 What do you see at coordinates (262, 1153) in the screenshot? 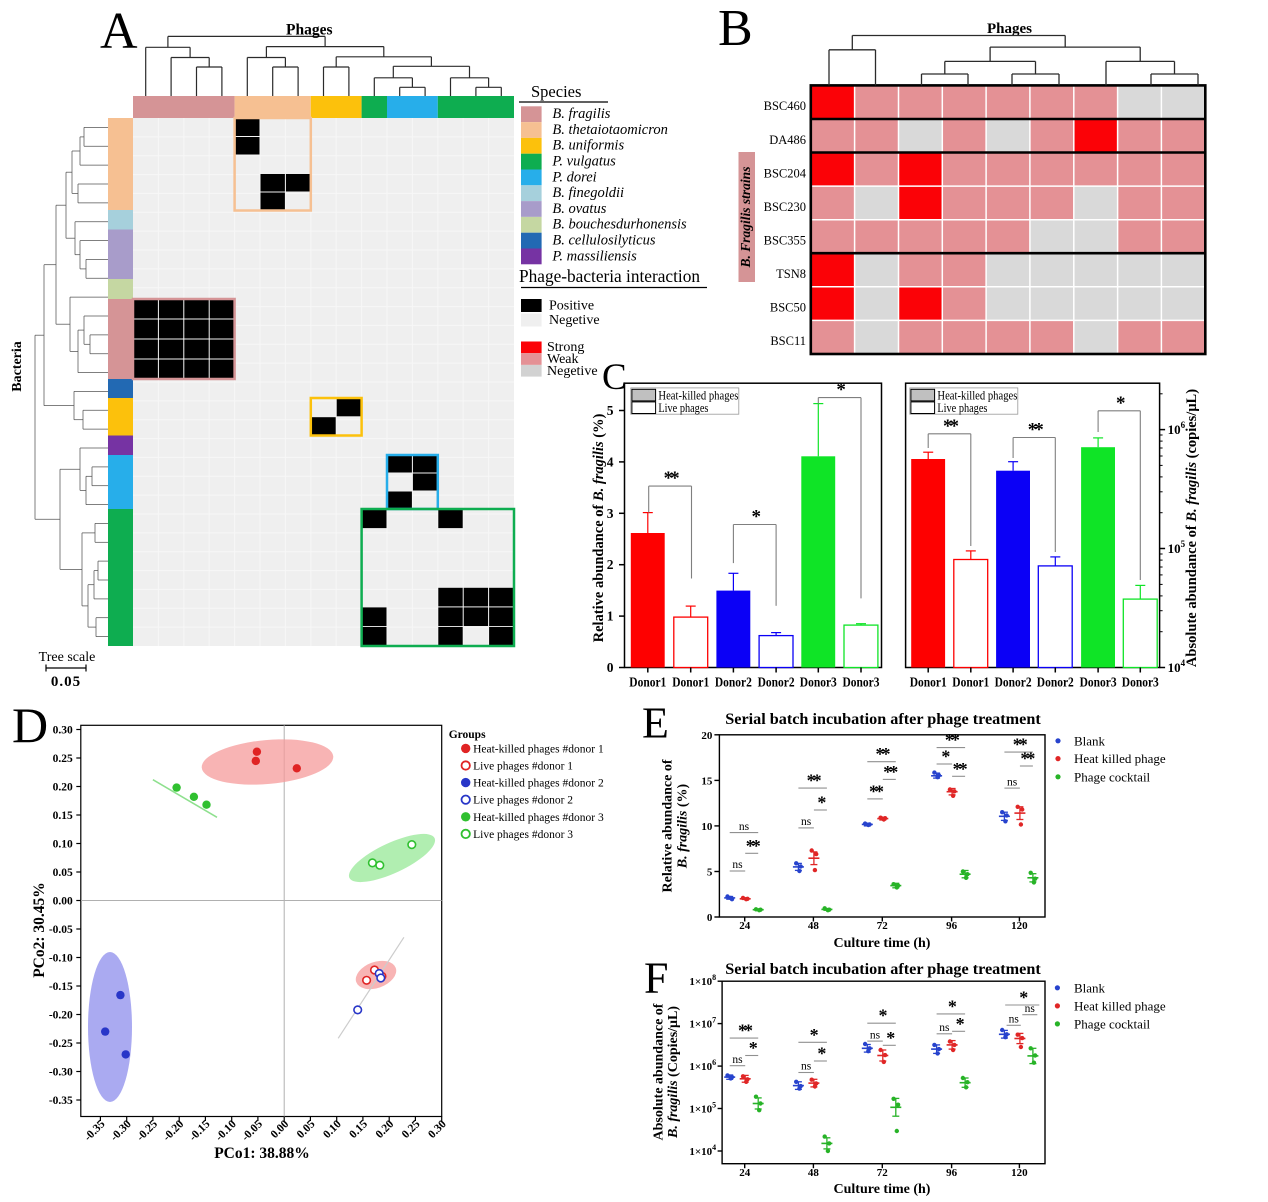
I see `svg-text: PCo1: 38.88%` at bounding box center [262, 1153].